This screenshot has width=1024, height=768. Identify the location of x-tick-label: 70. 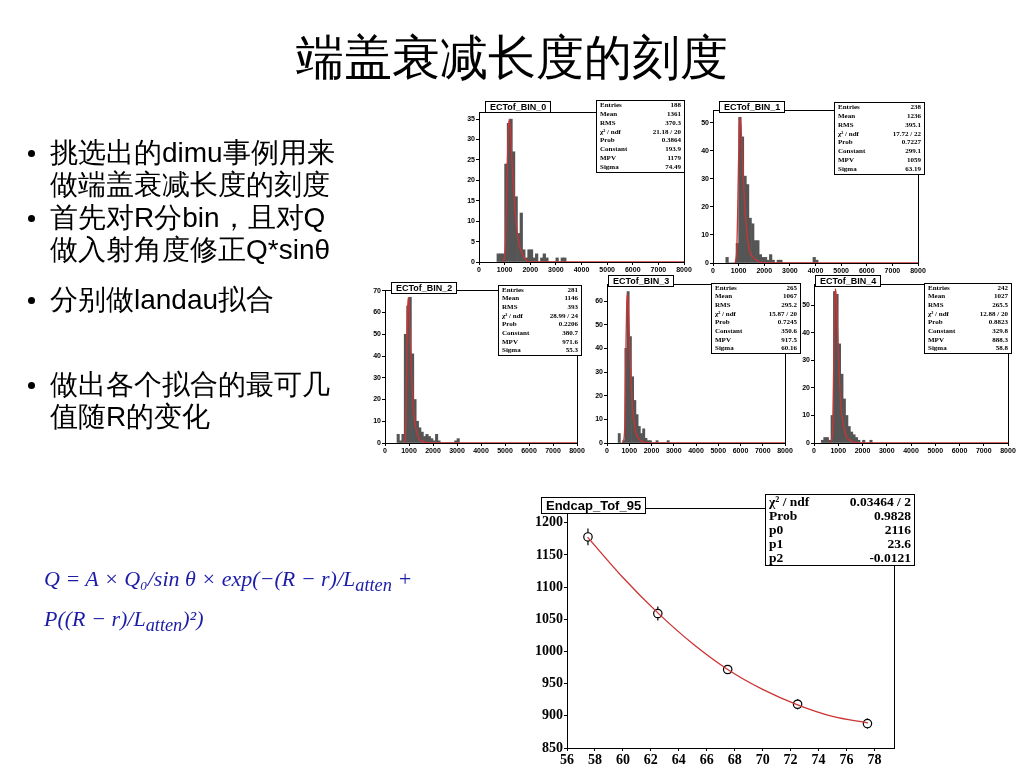
(762, 760).